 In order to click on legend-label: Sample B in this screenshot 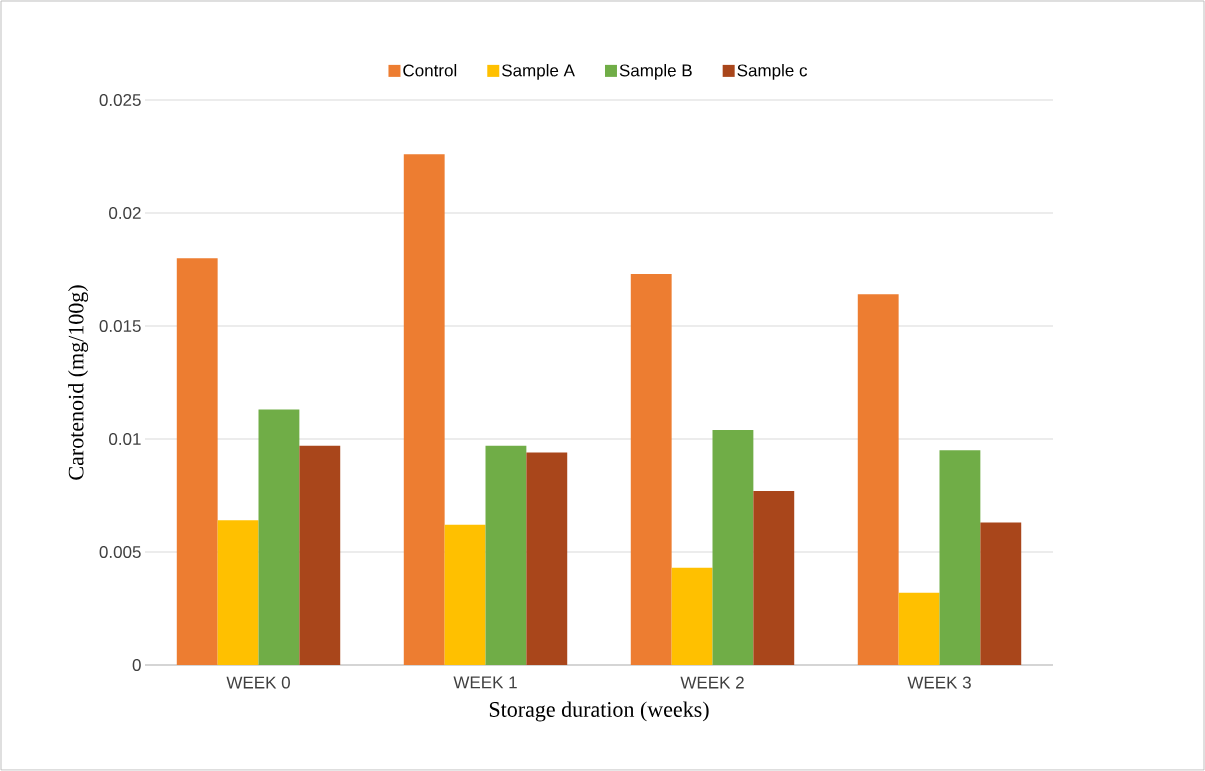, I will do `click(655, 71)`.